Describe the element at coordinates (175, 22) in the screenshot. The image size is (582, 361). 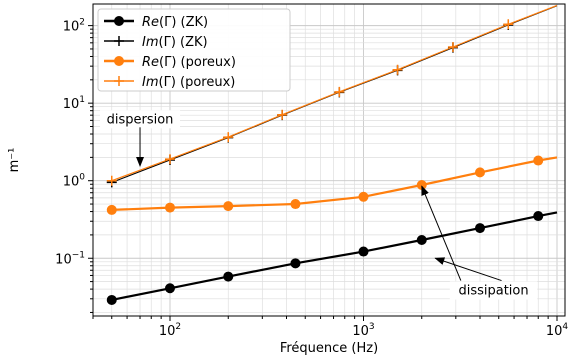
I see `legend-label: Re(Γ) (ZK)` at that location.